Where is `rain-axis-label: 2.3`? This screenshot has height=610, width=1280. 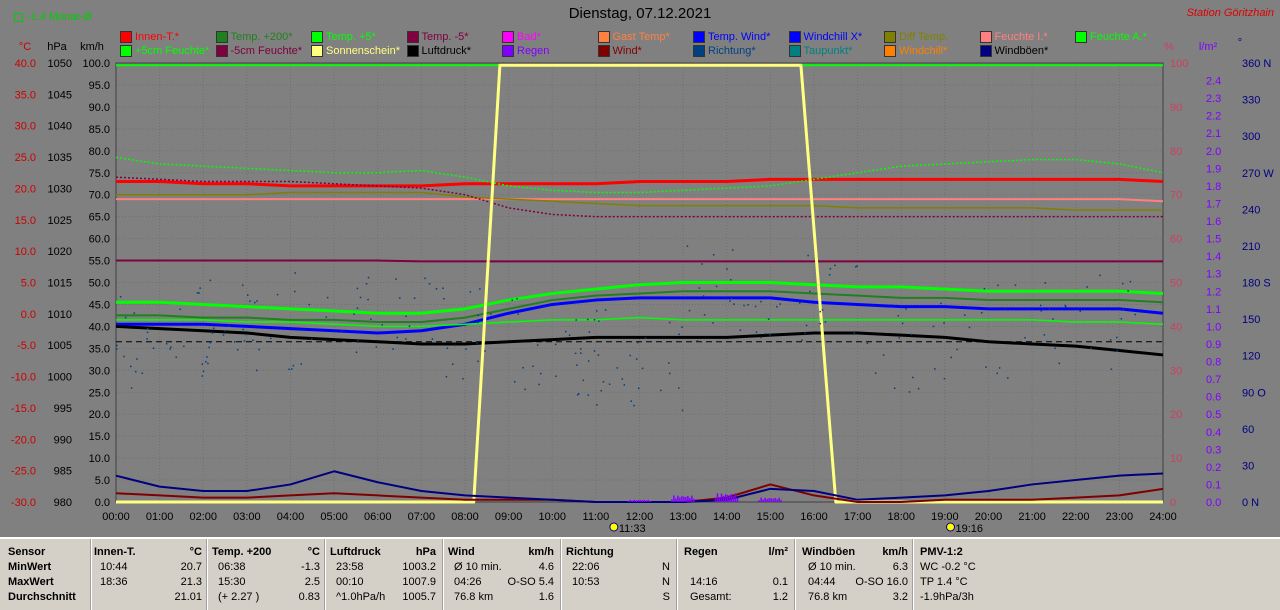
rain-axis-label: 2.3 is located at coordinates (1213, 99).